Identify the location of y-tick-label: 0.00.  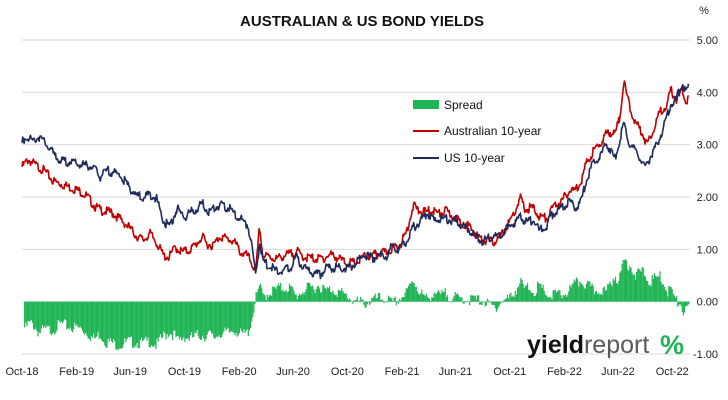
(707, 303).